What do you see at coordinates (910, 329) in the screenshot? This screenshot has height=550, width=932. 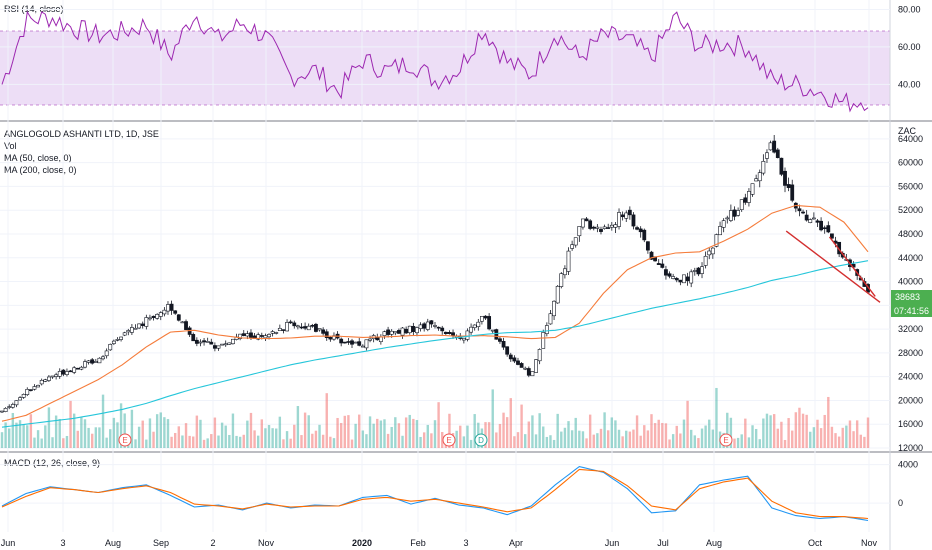 I see `price-tick-label: 32000` at bounding box center [910, 329].